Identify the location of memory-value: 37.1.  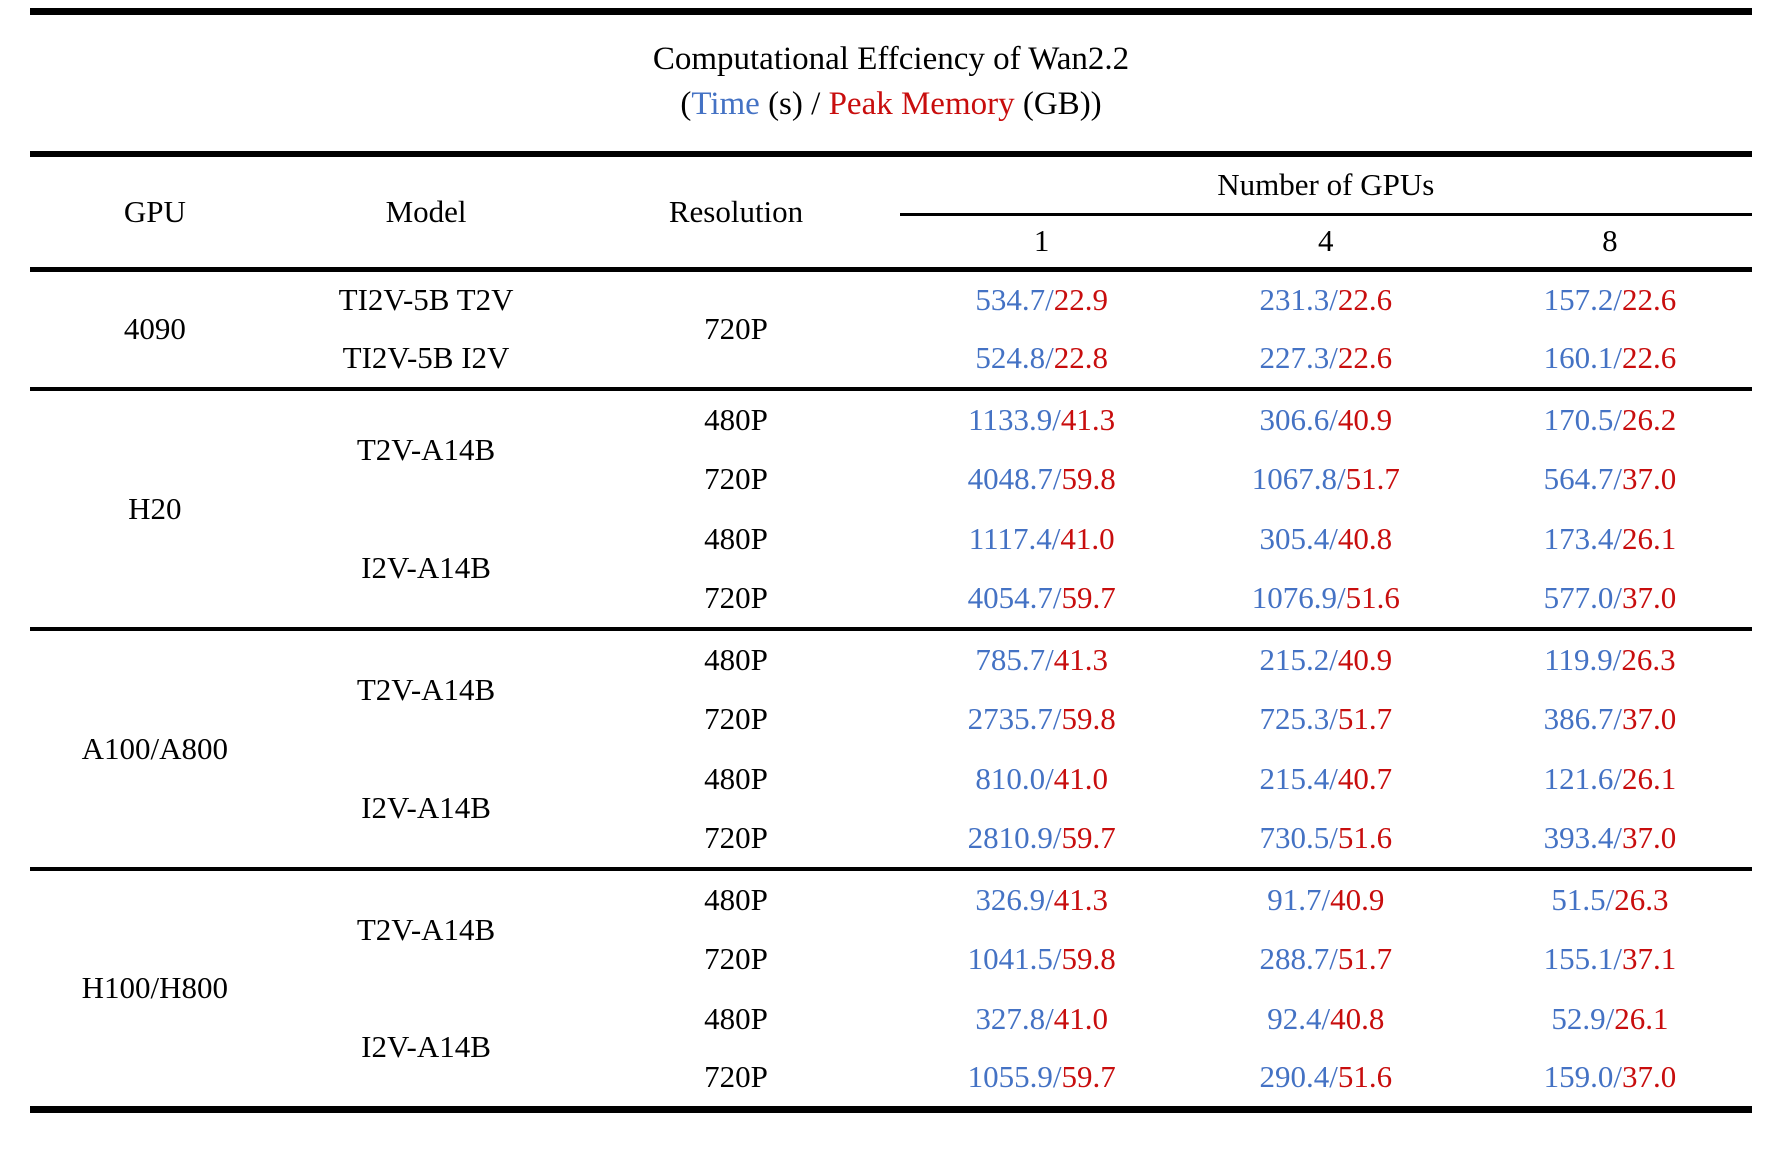
(1649, 958).